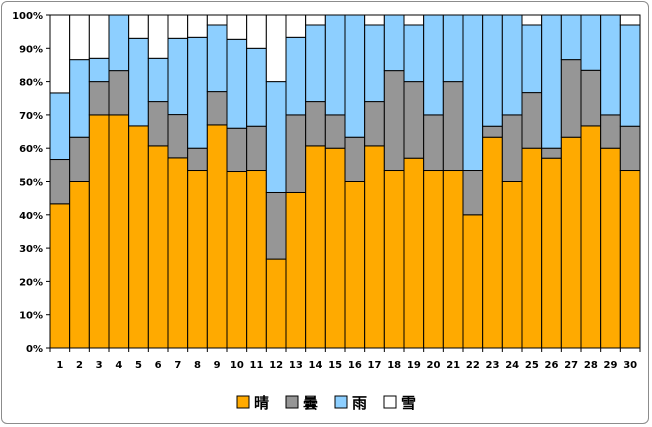  Describe the element at coordinates (453, 365) in the screenshot. I see `x-tick-label: 21` at that location.